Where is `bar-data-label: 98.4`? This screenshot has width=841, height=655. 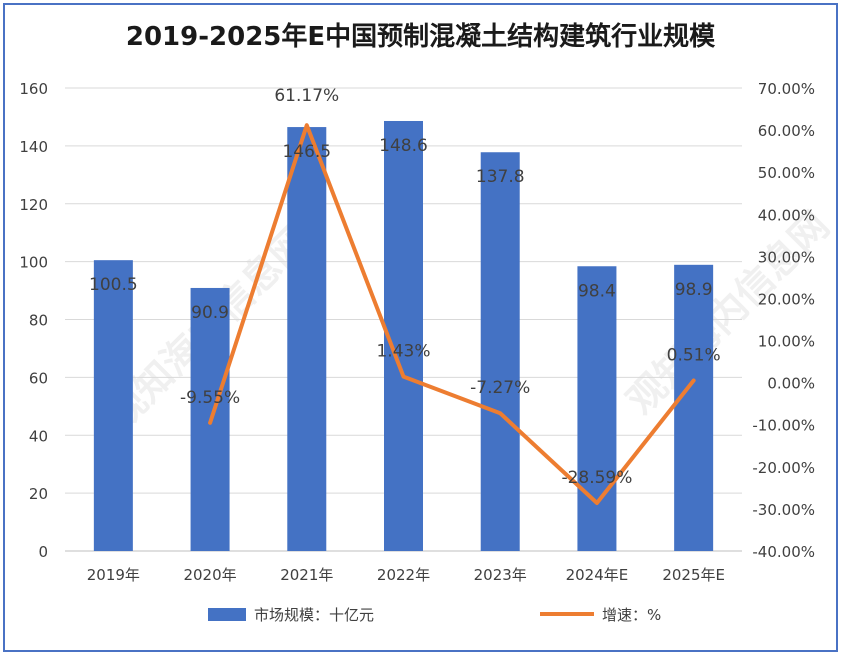 bar-data-label: 98.4 is located at coordinates (597, 291).